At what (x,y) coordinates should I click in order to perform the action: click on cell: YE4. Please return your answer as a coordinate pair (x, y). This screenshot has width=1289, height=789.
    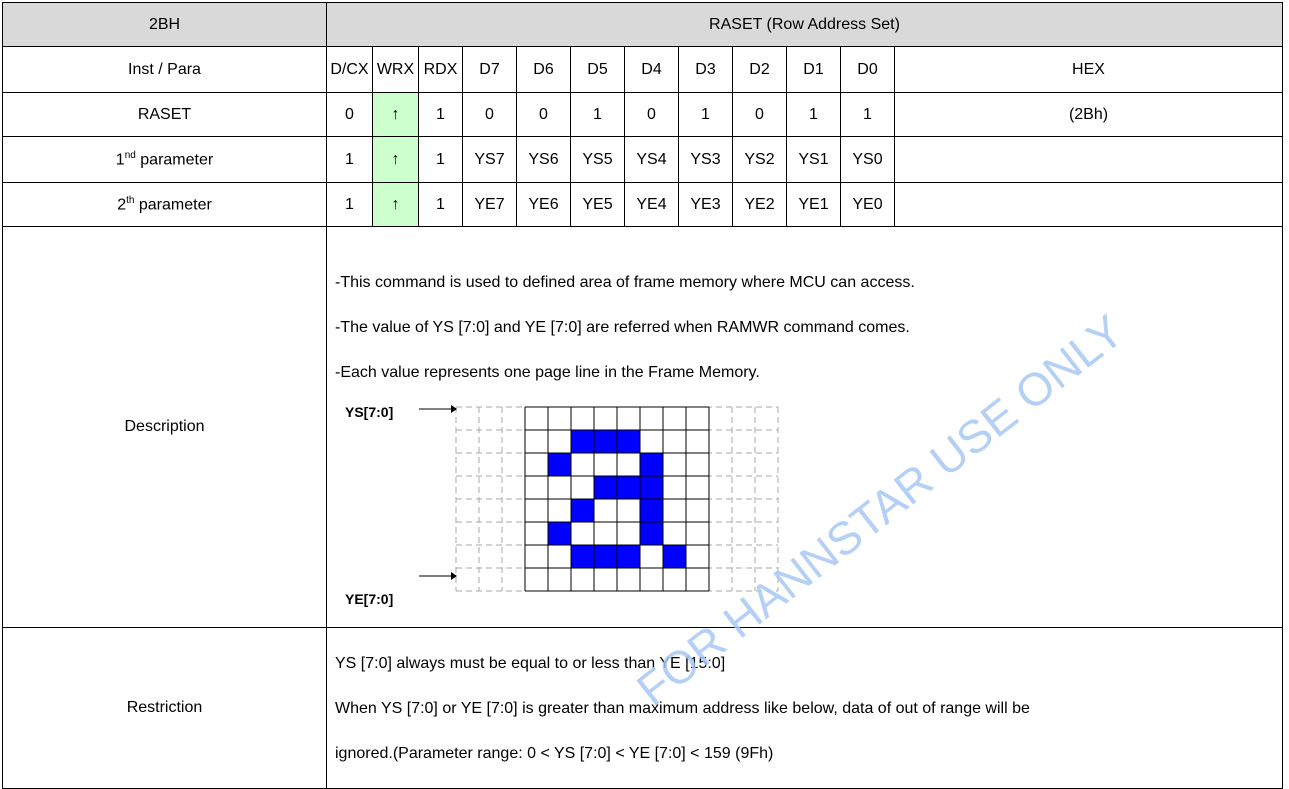
    Looking at the image, I should click on (651, 204).